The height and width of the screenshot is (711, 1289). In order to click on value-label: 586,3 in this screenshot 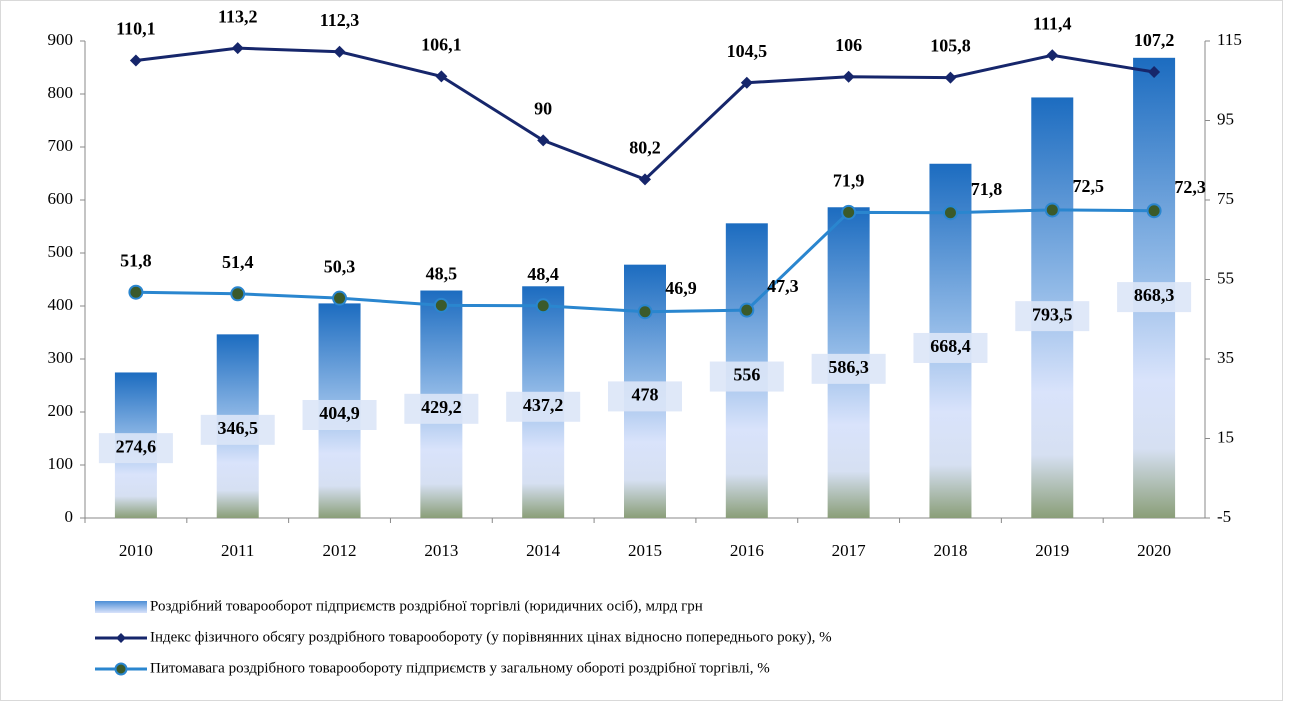, I will do `click(848, 367)`.